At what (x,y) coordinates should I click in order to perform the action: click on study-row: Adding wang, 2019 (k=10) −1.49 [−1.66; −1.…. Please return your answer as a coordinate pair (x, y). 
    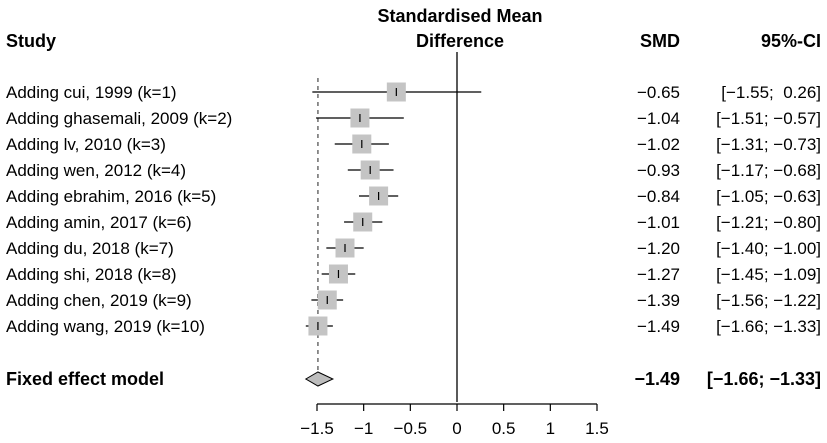
    Looking at the image, I should click on (413, 326).